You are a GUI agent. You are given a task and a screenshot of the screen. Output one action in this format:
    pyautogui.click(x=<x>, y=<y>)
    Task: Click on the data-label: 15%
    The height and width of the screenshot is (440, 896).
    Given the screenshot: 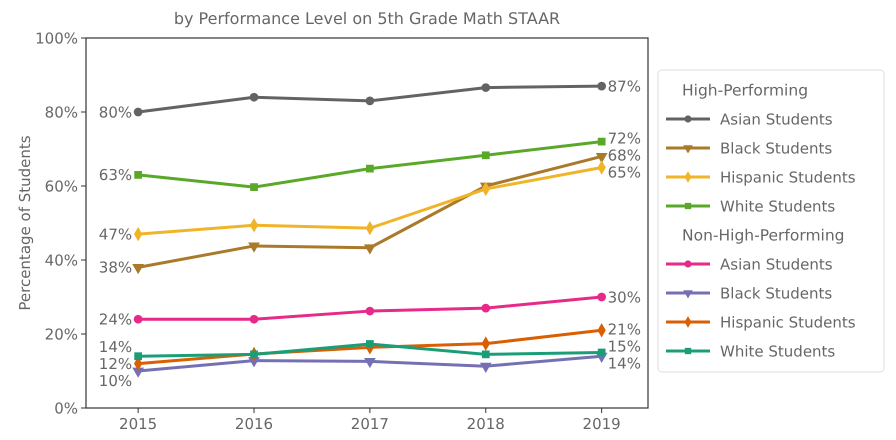 What is the action you would take?
    pyautogui.click(x=624, y=347)
    